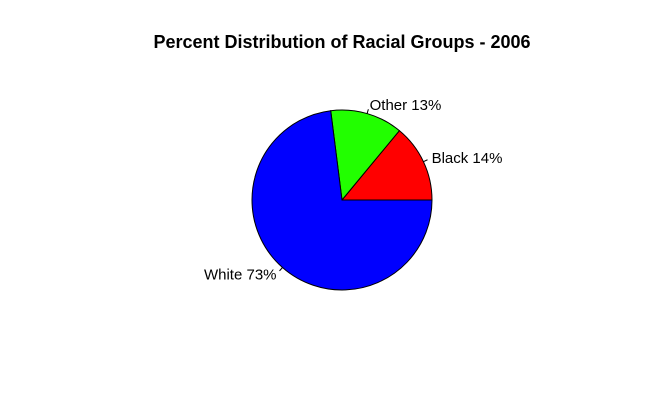  I want to click on pie-slice-other, so click(365, 155).